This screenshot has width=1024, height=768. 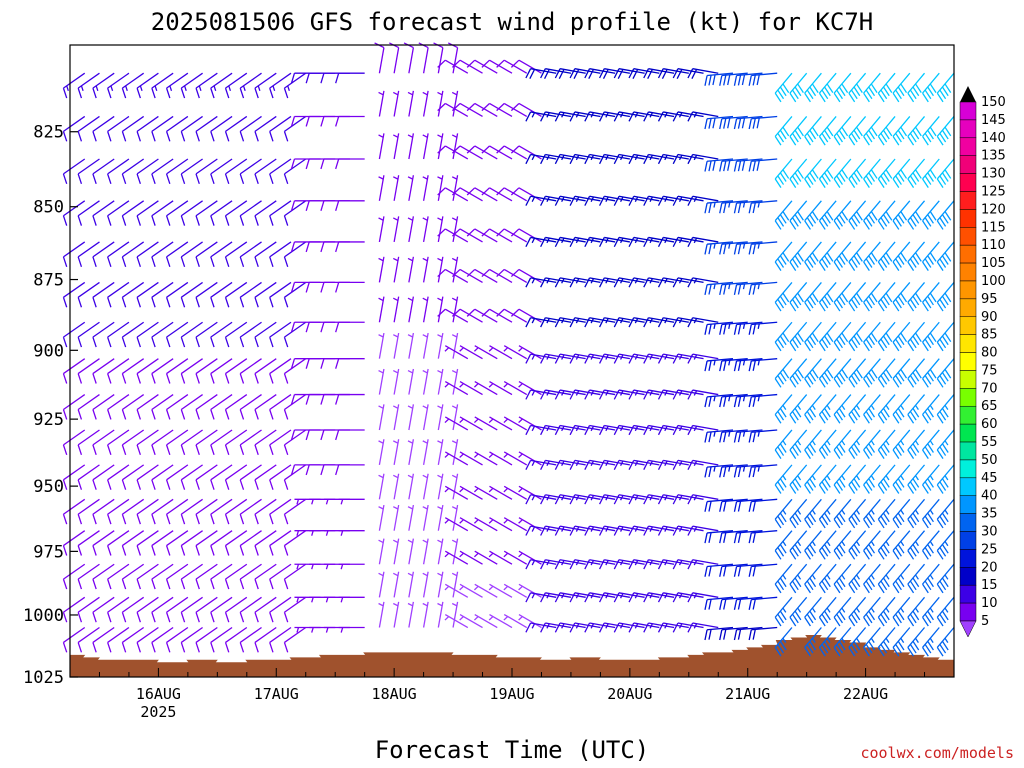 I want to click on y-tick-label: 825, so click(x=48, y=133).